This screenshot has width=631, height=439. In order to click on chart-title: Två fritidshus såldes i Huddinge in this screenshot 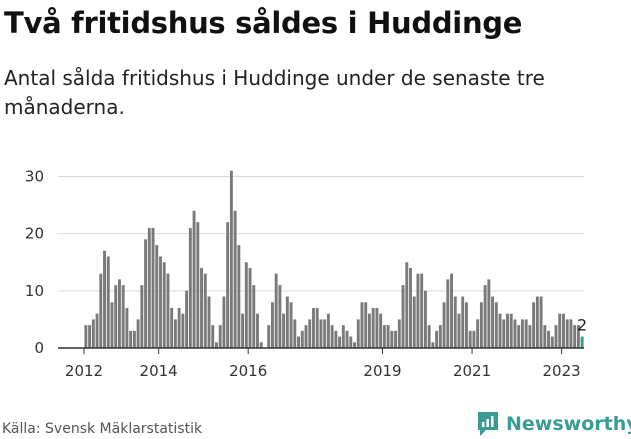, I will do `click(263, 23)`.